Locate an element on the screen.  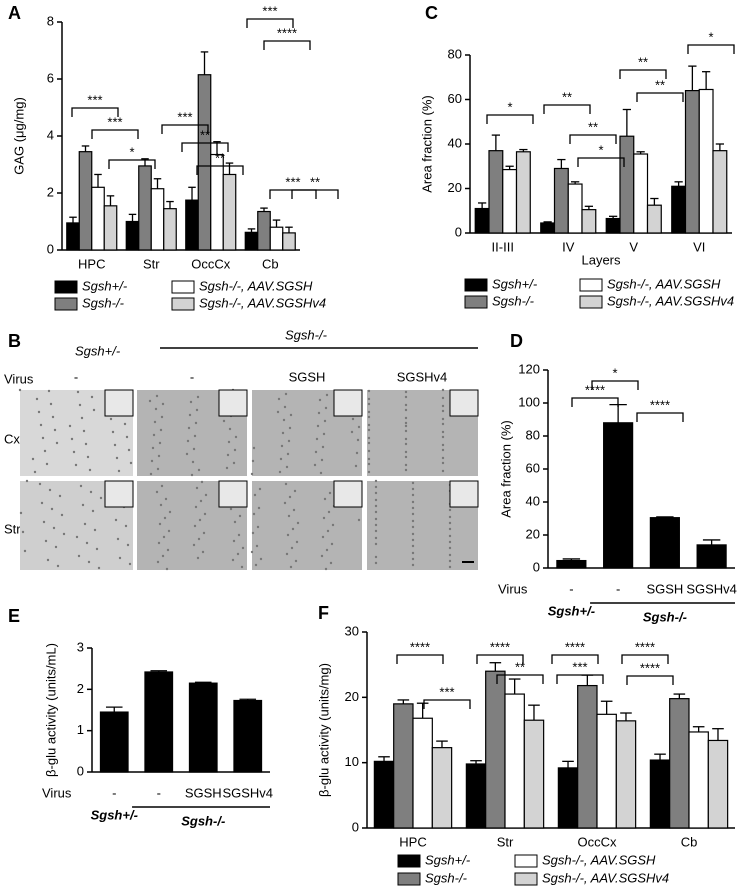
group-label: Sgsh+/- is located at coordinates (571, 610).